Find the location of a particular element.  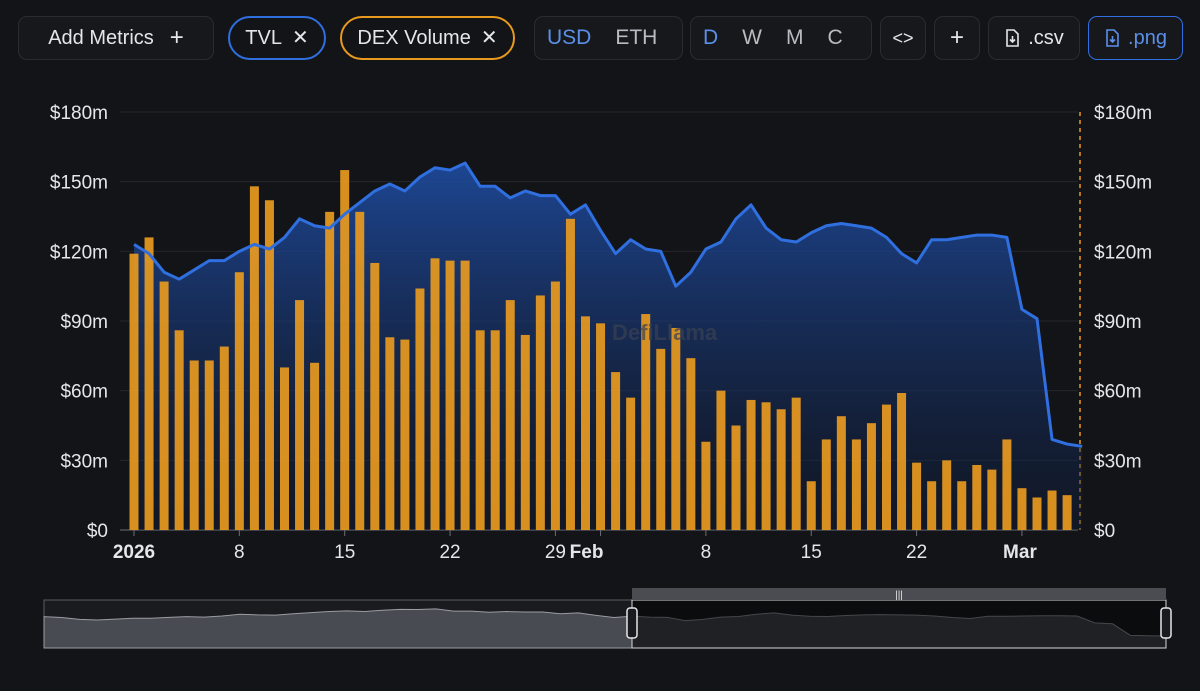

y-tick-label-right: $60m is located at coordinates (1118, 392).